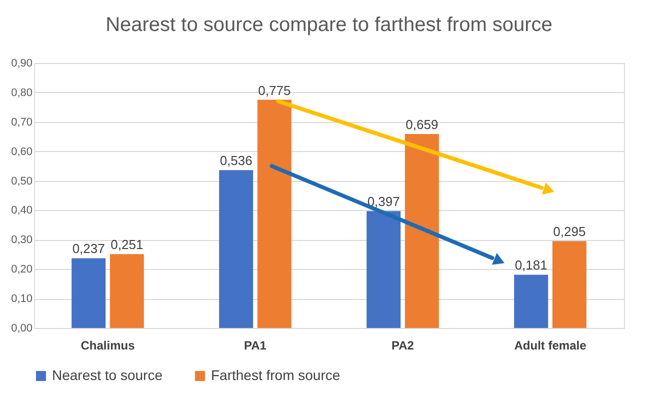  I want to click on y-tick-label: 0,90, so click(21, 64).